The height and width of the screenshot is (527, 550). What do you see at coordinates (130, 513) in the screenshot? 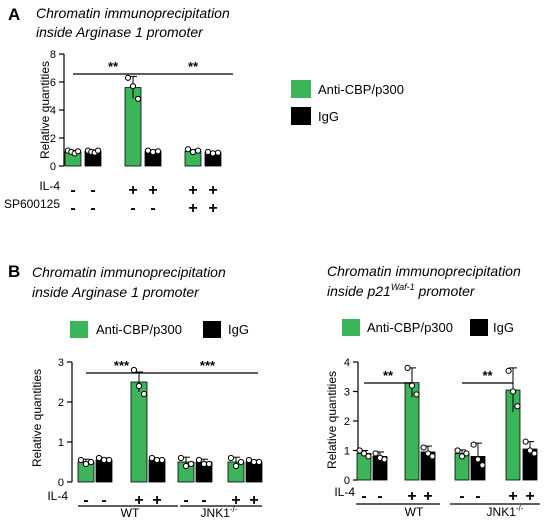
I see `chart-bl-group-wt: WT` at bounding box center [130, 513].